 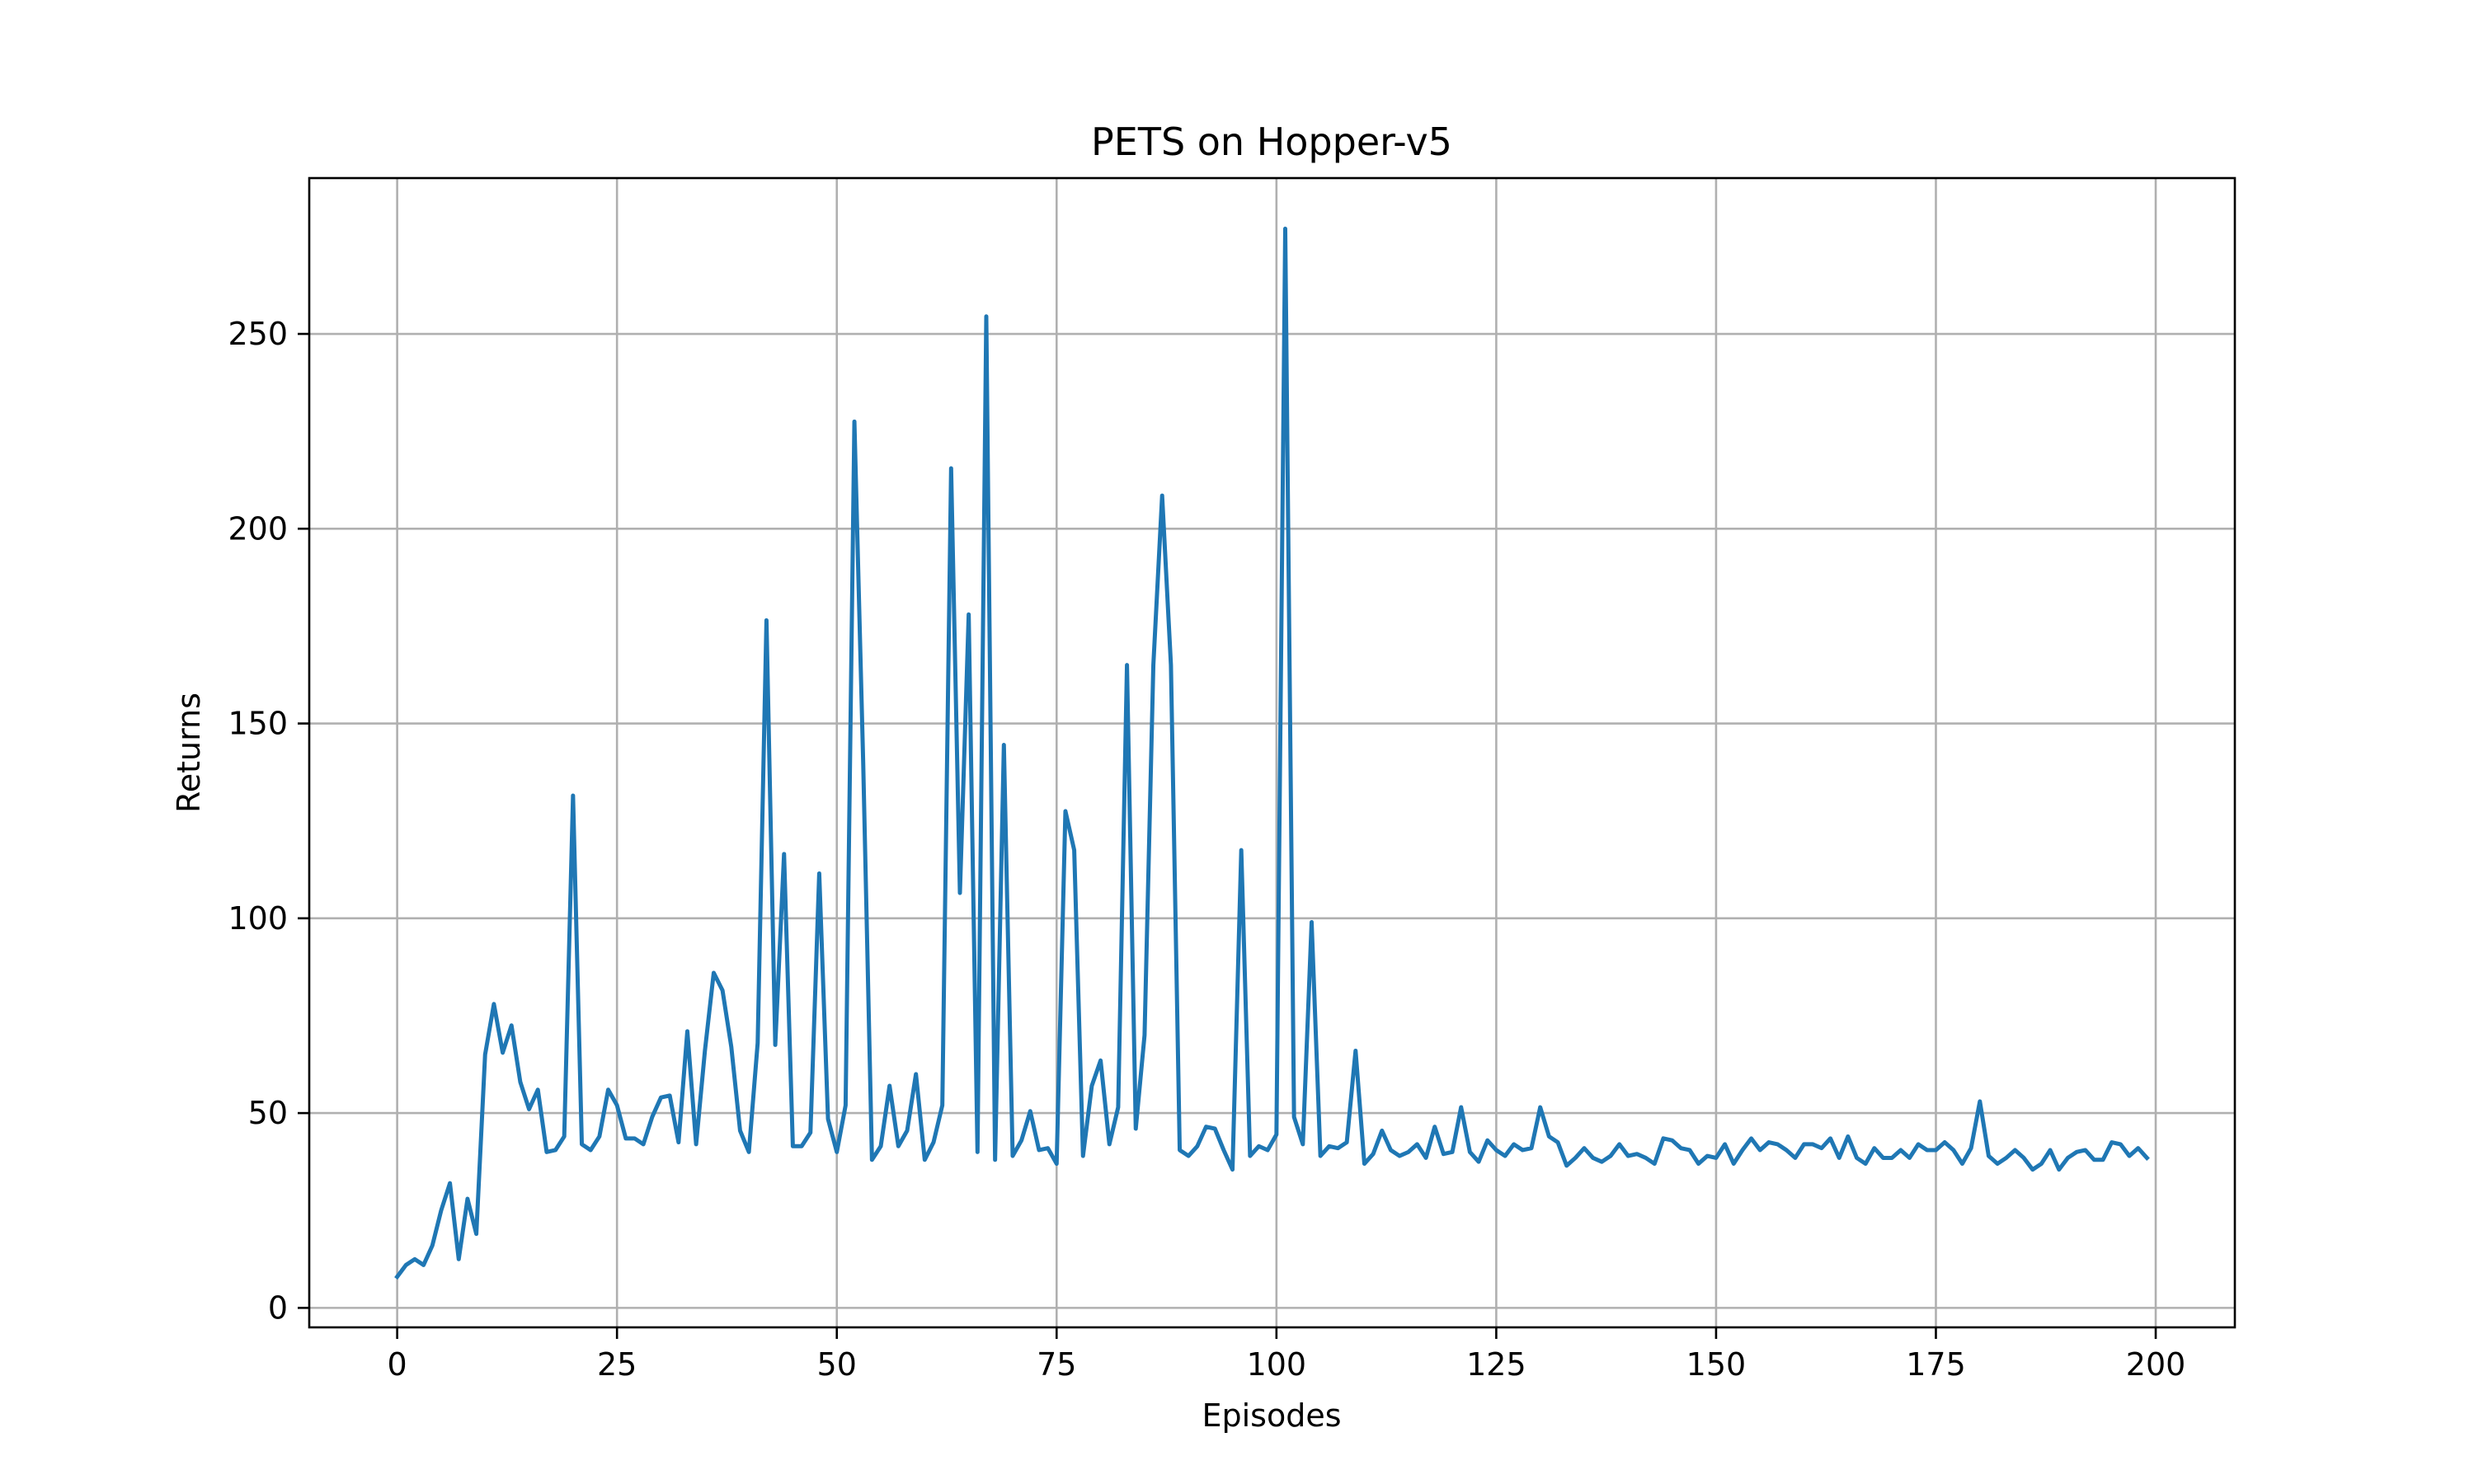 I want to click on x-axis-label: Episodes, so click(x=1271, y=1415).